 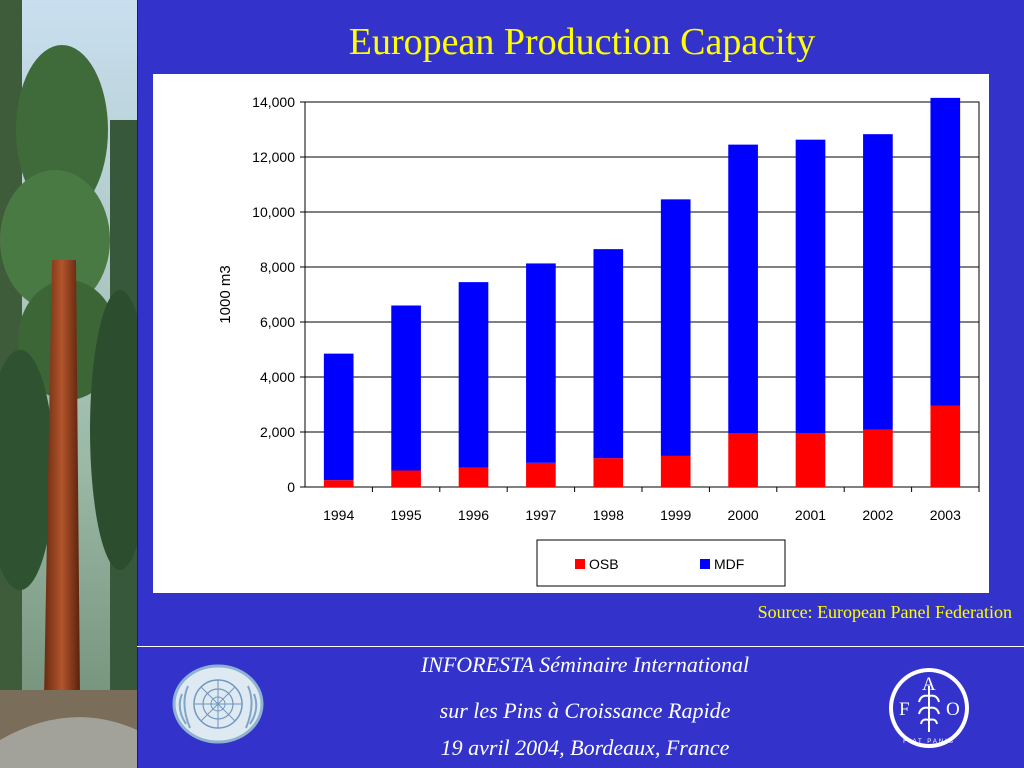 I want to click on bar-osb-1997, so click(x=541, y=474).